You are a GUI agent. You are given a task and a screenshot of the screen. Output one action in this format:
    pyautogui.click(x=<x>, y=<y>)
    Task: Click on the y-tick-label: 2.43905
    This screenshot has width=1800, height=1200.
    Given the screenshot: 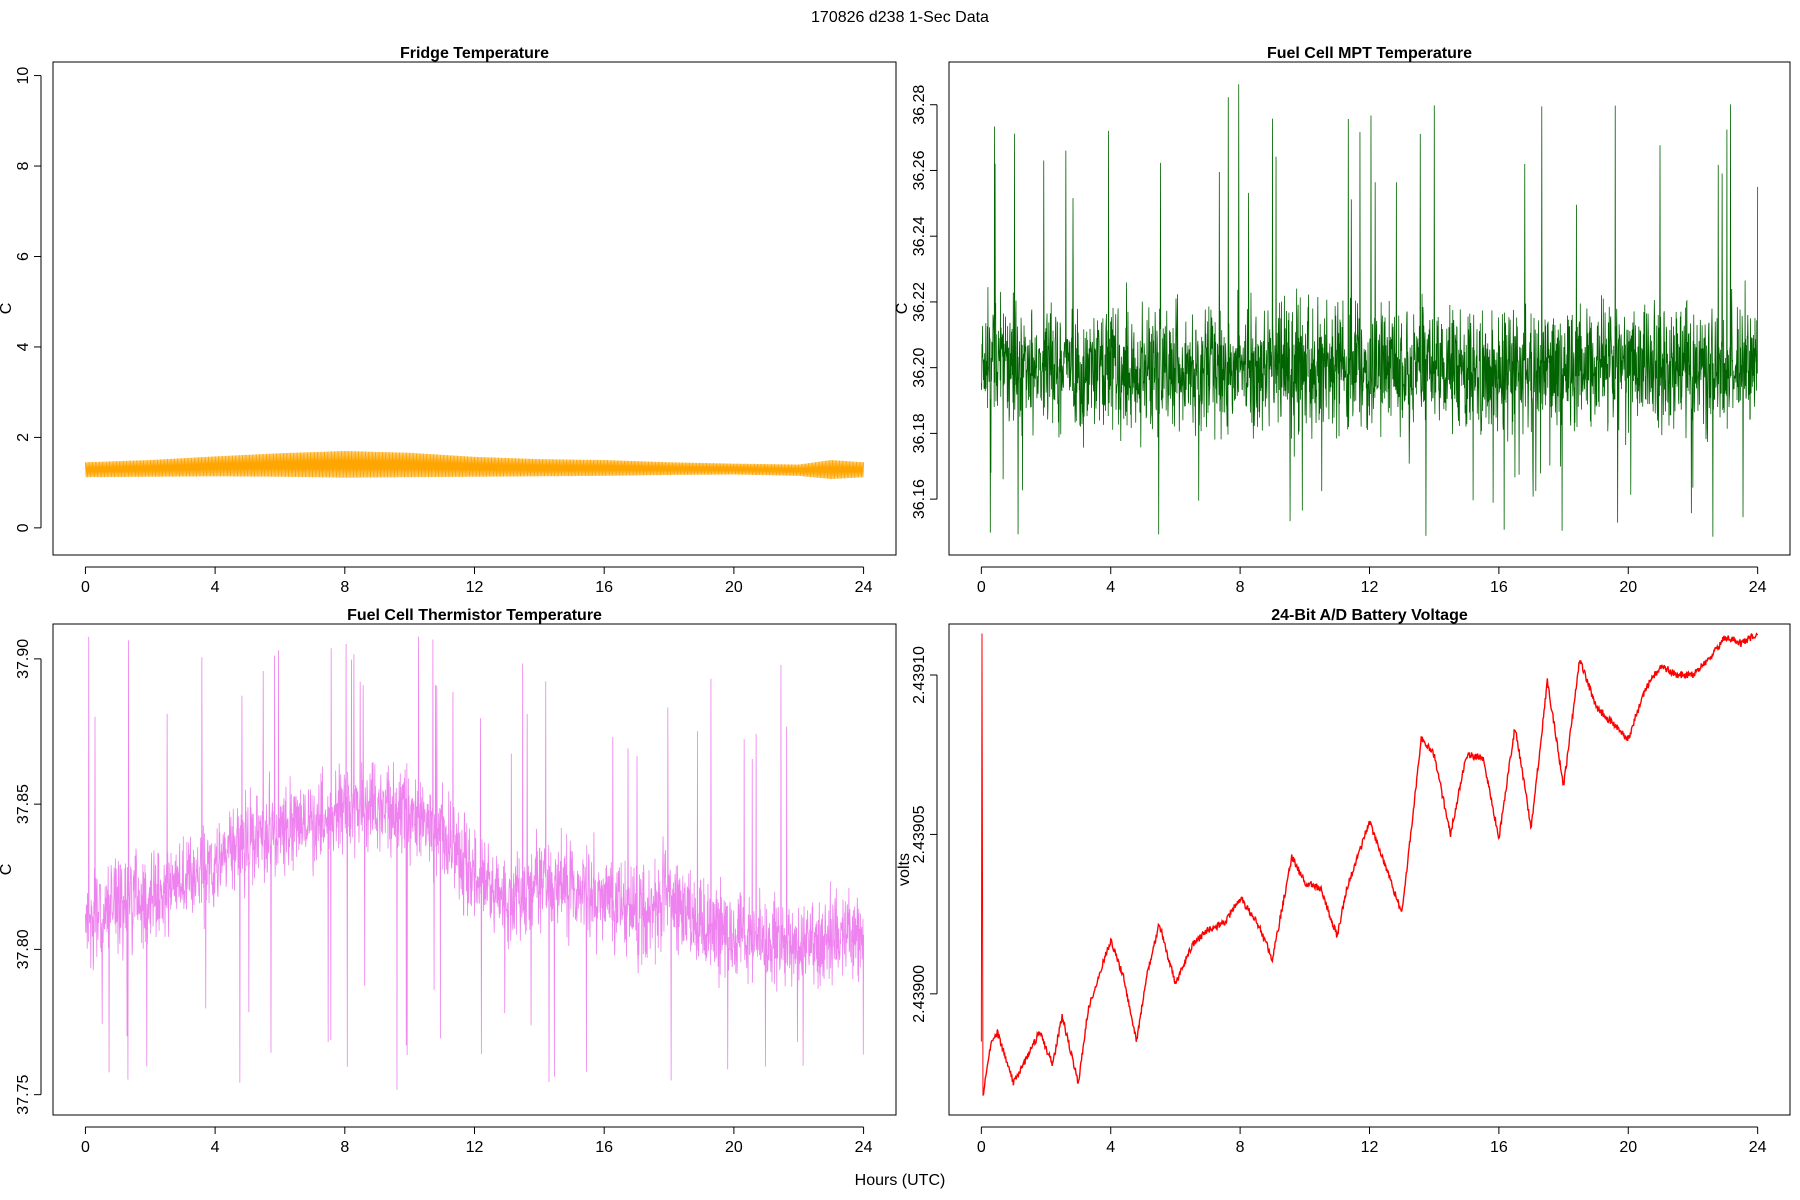 What is the action you would take?
    pyautogui.click(x=919, y=834)
    